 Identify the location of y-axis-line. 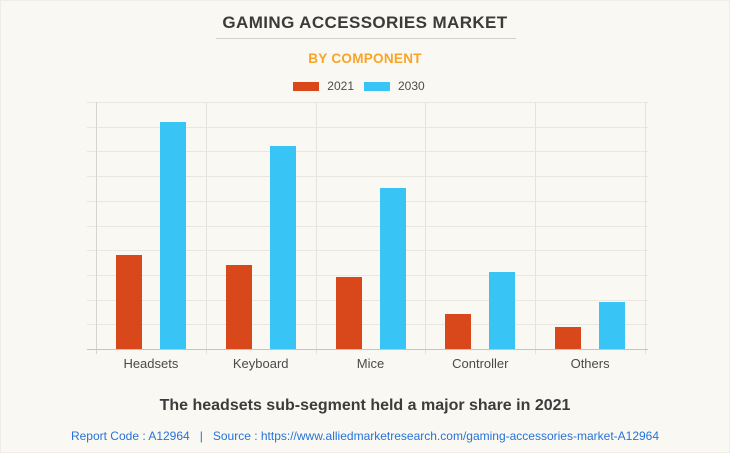
(96, 228).